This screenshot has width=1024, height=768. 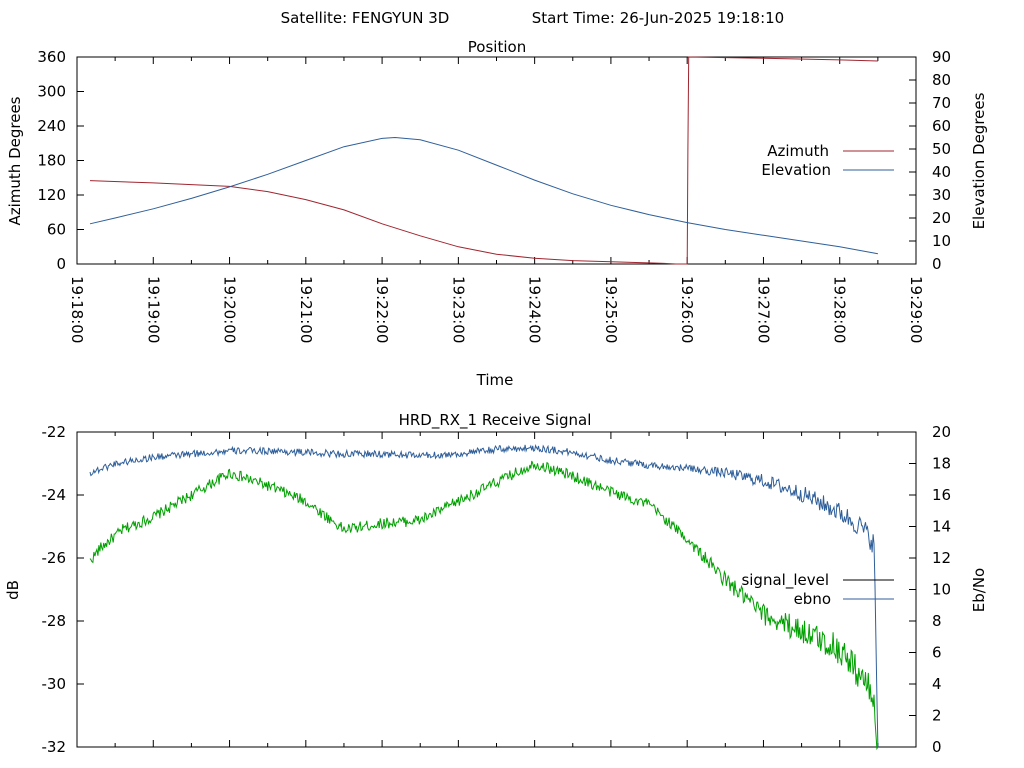 What do you see at coordinates (611, 309) in the screenshot?
I see `x-tick-label: 19:25:00` at bounding box center [611, 309].